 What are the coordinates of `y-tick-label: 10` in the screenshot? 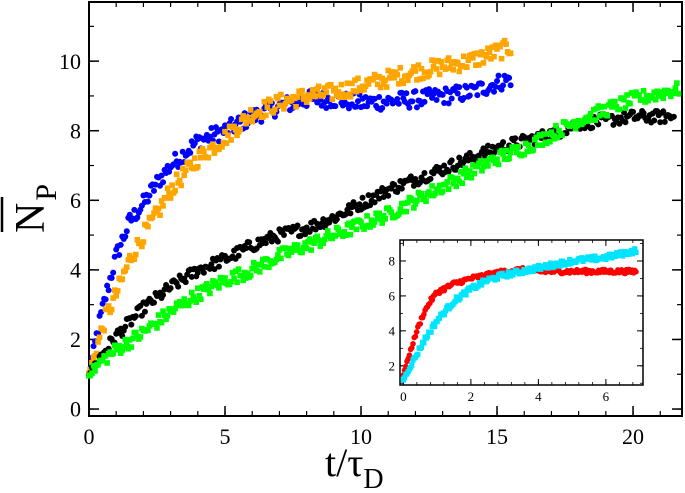 It's located at (70, 61).